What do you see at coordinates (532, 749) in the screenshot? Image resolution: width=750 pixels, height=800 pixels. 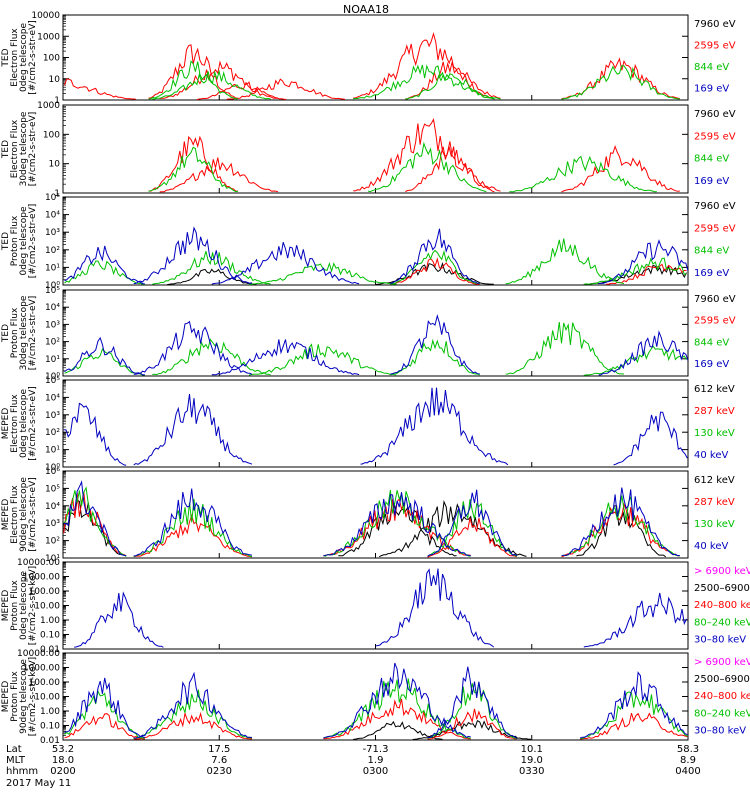 I see `footer-lat-value: 10.1` at bounding box center [532, 749].